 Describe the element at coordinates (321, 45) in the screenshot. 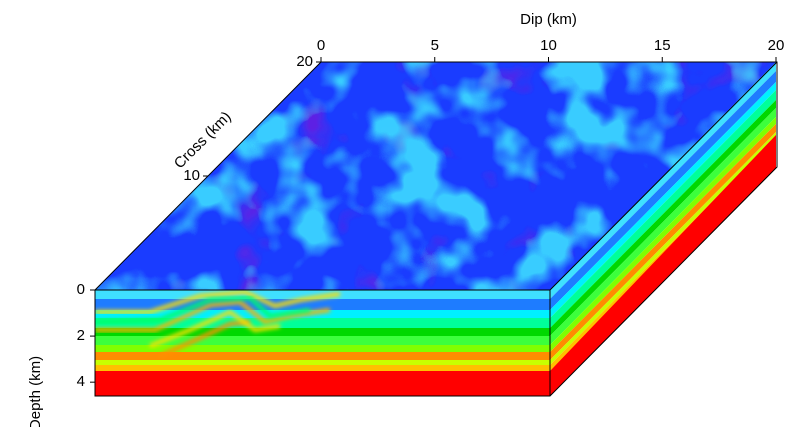

I see `x-tick-label: 0` at that location.